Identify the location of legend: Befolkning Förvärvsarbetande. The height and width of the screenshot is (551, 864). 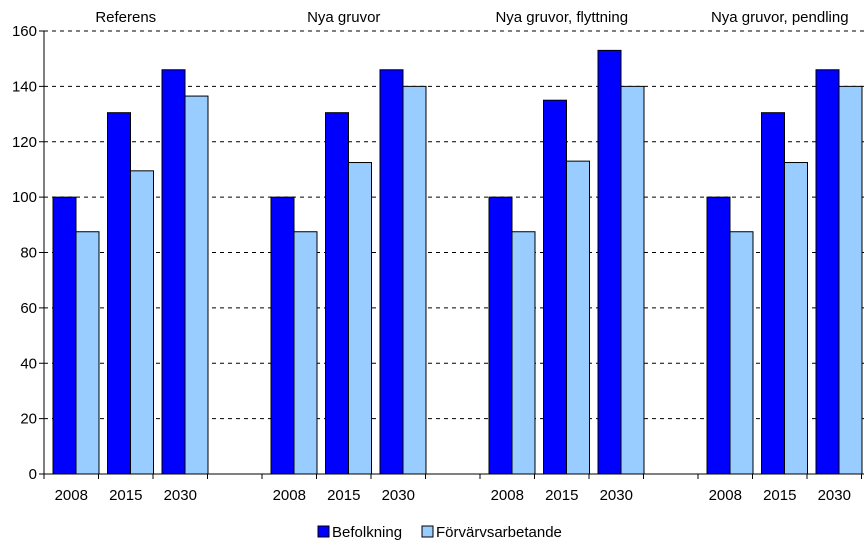
(439, 532).